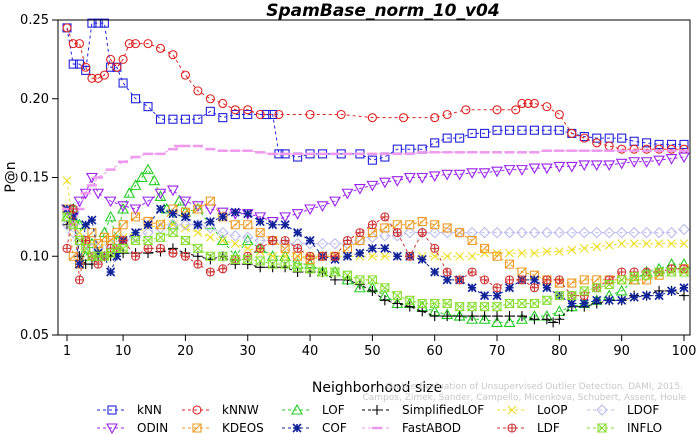 Image resolution: width=699 pixels, height=434 pixels. I want to click on legend-label-simplifiedlof: SimplifiedLOF, so click(443, 410).